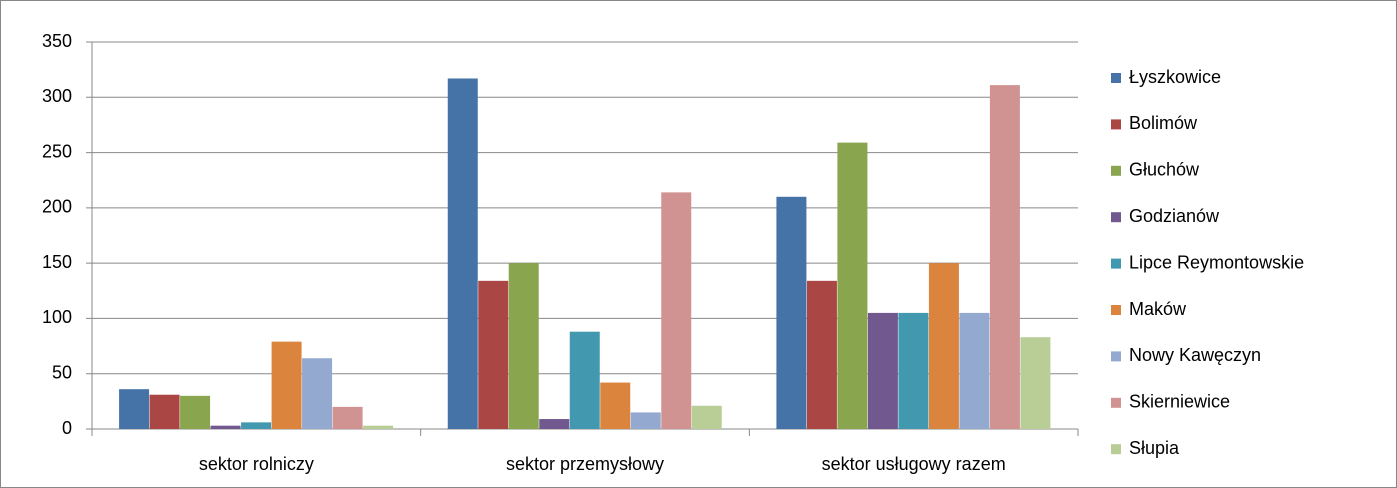 This screenshot has height=488, width=1397. What do you see at coordinates (1174, 216) in the screenshot?
I see `legend-label: Godzianów` at bounding box center [1174, 216].